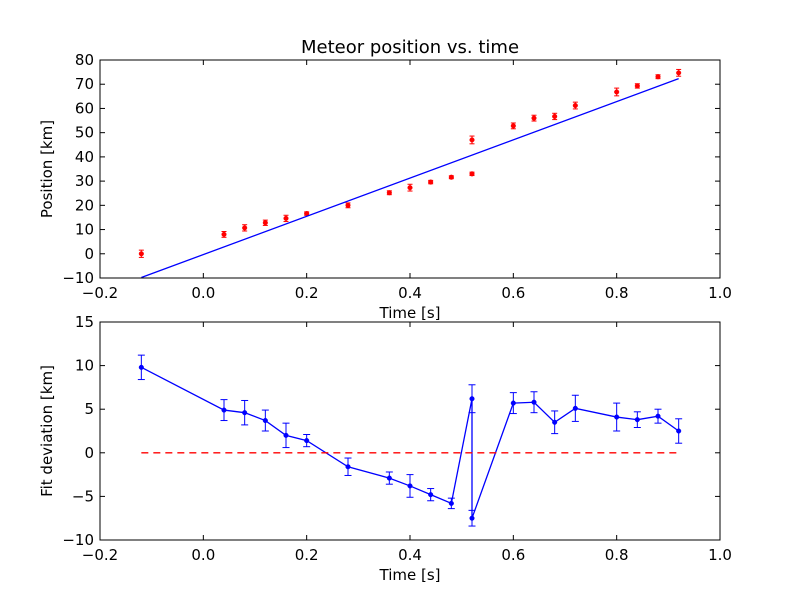 The height and width of the screenshot is (600, 800). I want to click on position-y-tick-label: 0, so click(89, 254).